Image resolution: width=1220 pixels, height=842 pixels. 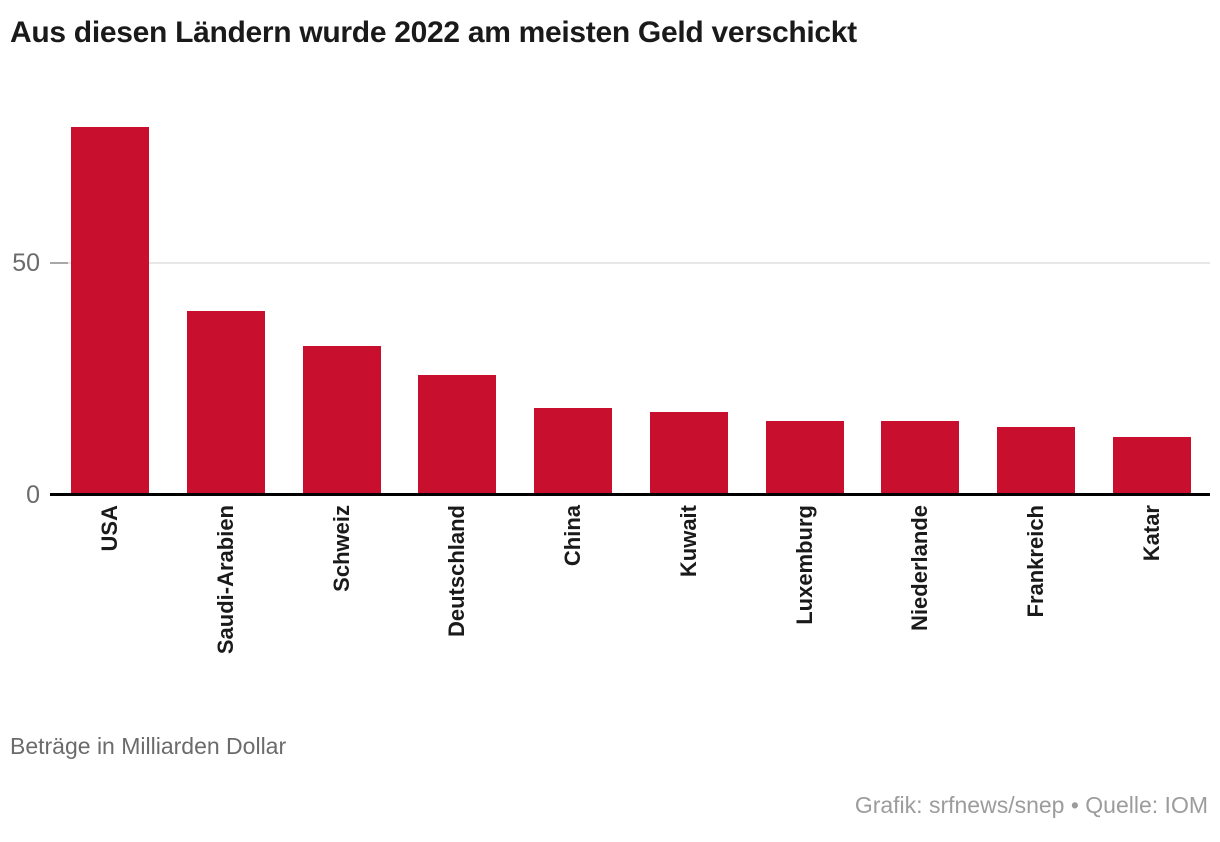 I want to click on x-axis-label-text: Saudi-Arabien, so click(x=225, y=580).